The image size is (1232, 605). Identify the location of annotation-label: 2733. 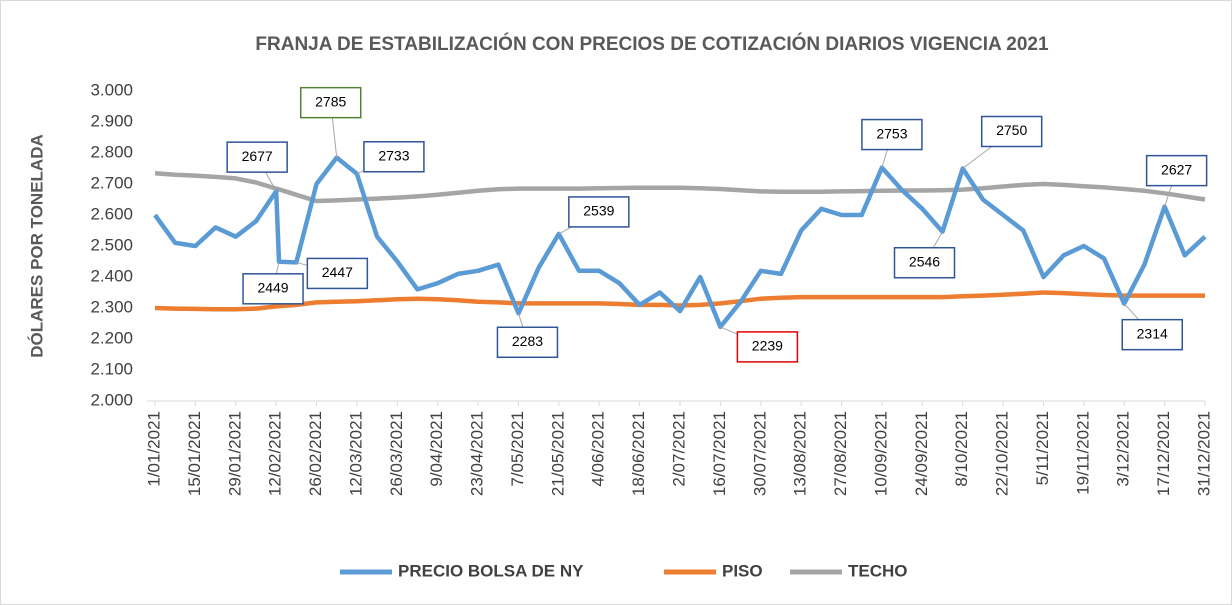
(393, 155).